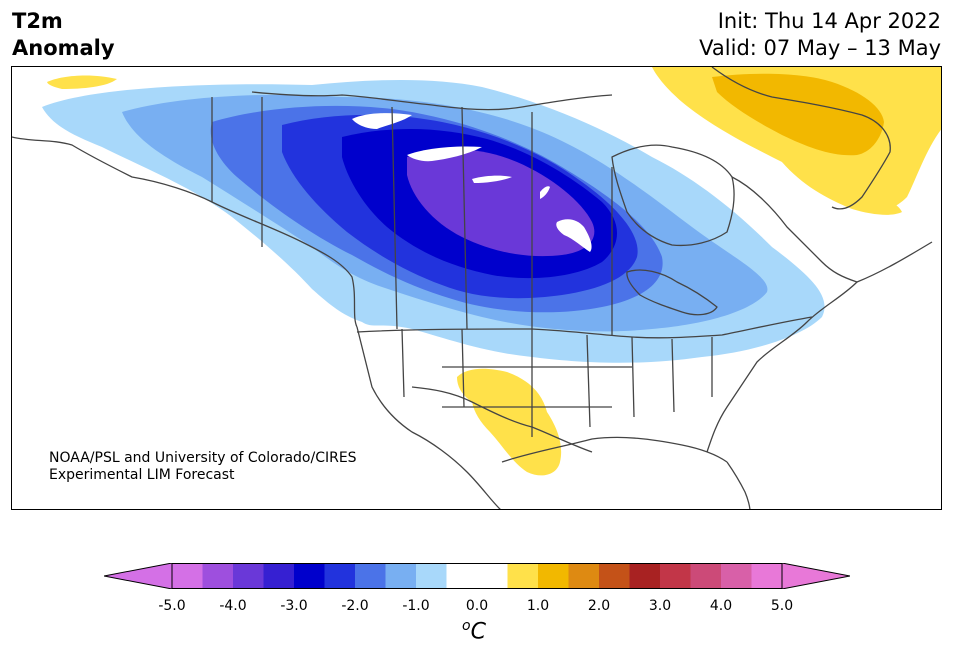 This screenshot has width=953, height=656. Describe the element at coordinates (294, 606) in the screenshot. I see `colorbar-tick-label: -3.0` at that location.